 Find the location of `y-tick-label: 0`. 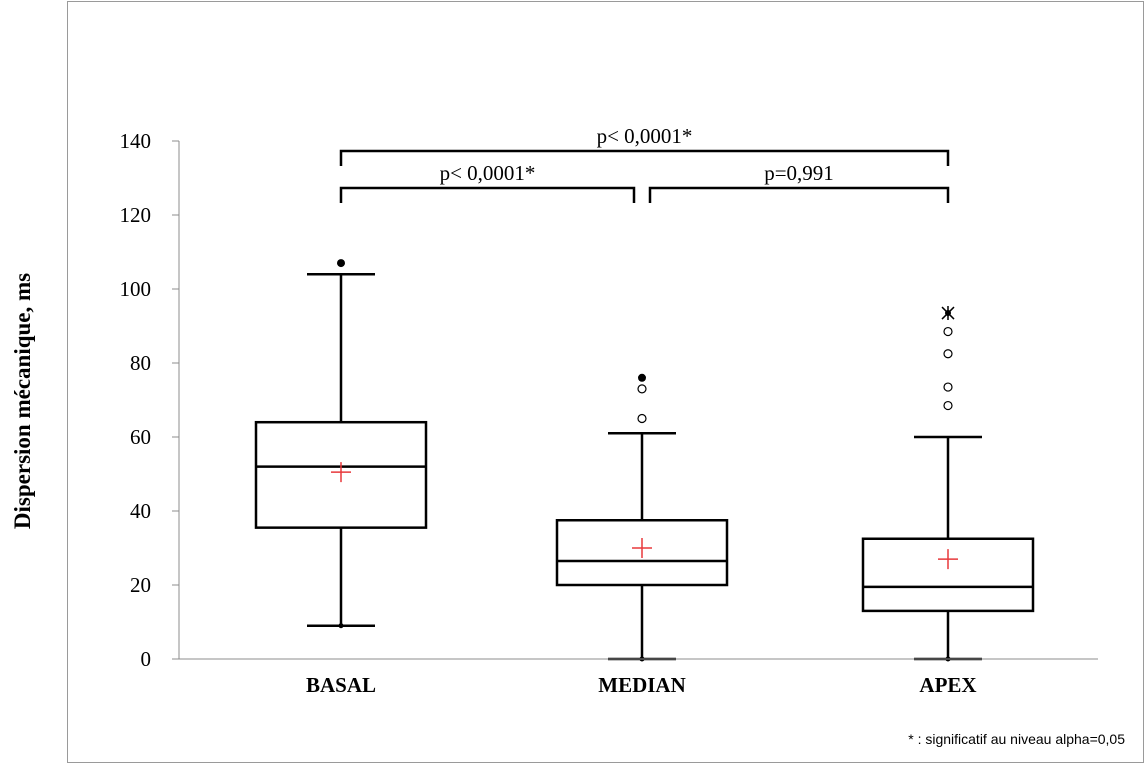

y-tick-label: 0 is located at coordinates (146, 659).